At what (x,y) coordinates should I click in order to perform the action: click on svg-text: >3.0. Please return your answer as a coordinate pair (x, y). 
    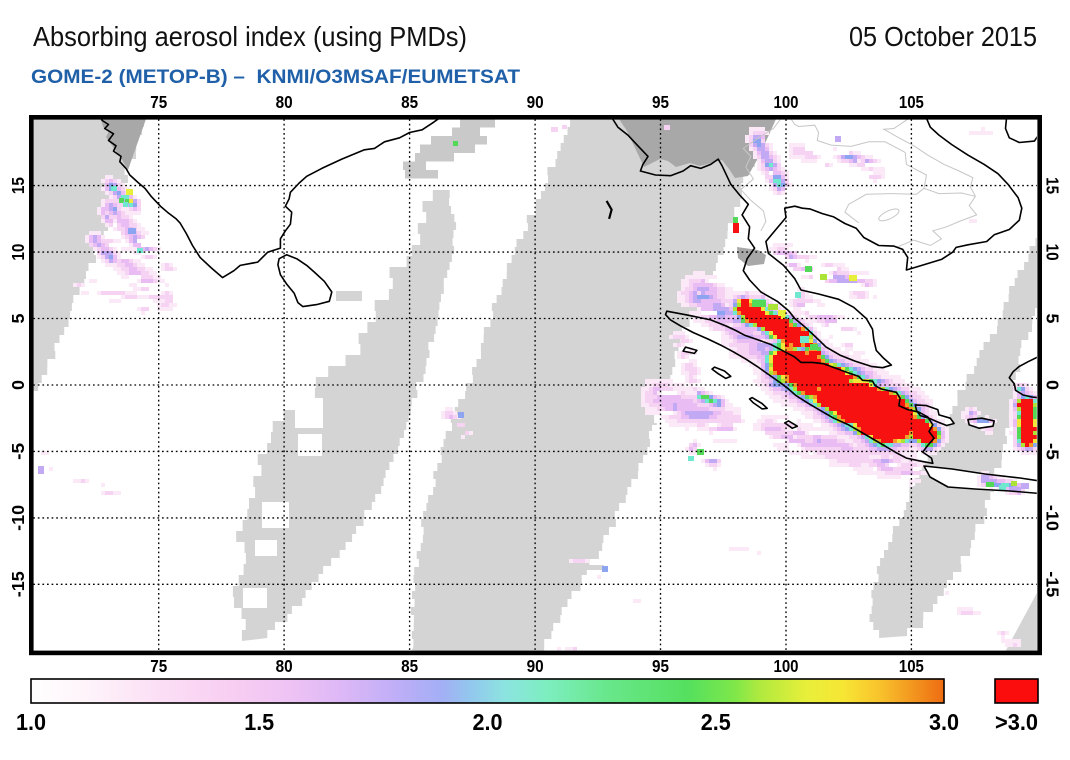
    Looking at the image, I should click on (1016, 722).